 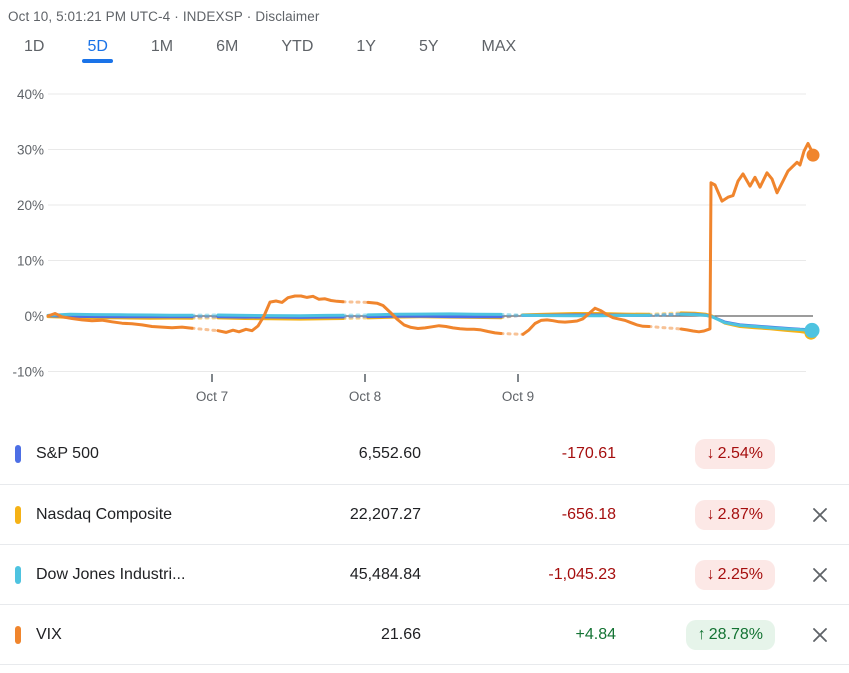 What do you see at coordinates (212, 396) in the screenshot?
I see `svg-text: Oct 7` at bounding box center [212, 396].